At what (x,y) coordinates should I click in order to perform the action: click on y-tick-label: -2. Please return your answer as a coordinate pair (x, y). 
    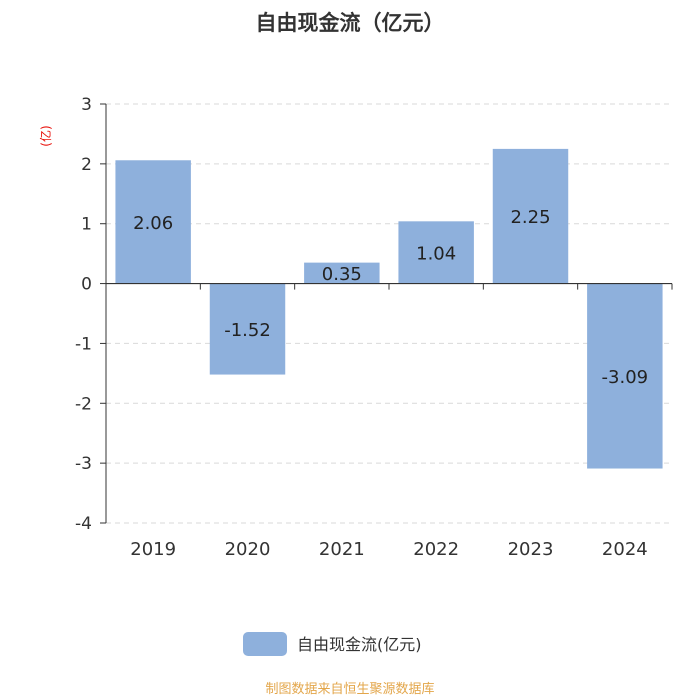
    Looking at the image, I should click on (83, 404).